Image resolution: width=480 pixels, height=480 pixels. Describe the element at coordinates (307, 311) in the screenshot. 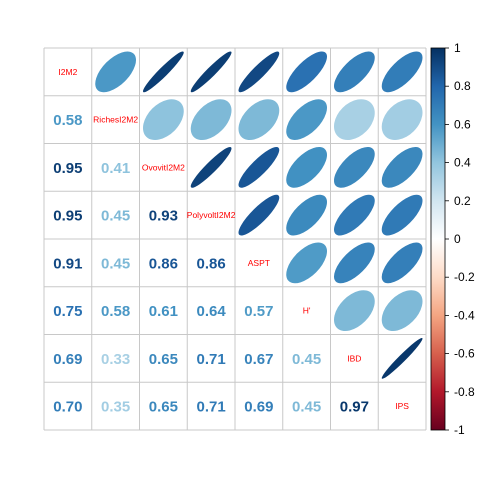

I see `diagonal-label: H'` at that location.